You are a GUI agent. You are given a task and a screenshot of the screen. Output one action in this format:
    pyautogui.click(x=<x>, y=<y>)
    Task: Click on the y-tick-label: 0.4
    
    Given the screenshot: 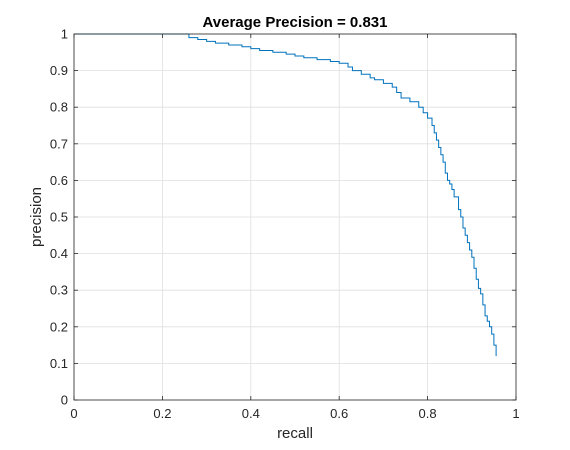 What is the action you would take?
    pyautogui.click(x=59, y=253)
    